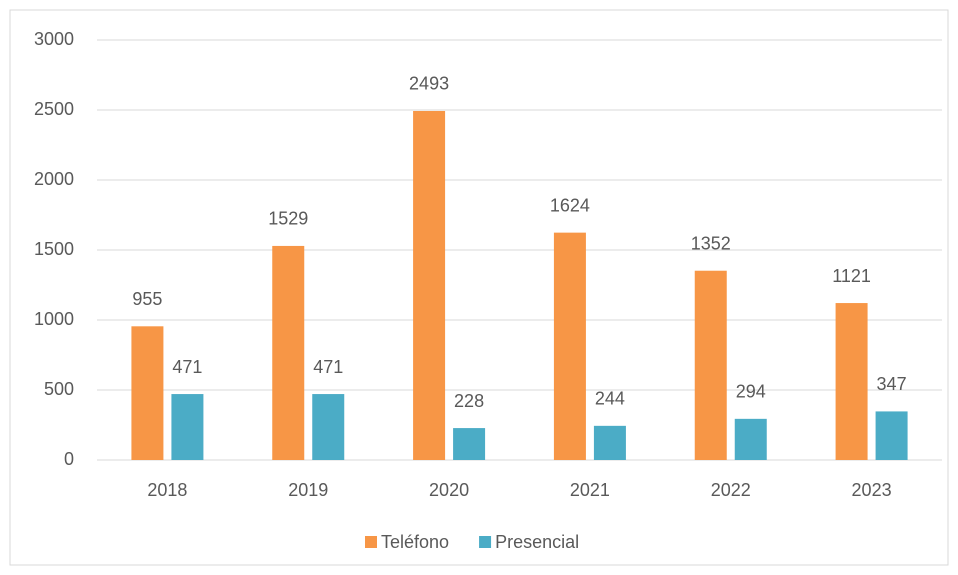 The height and width of the screenshot is (575, 958). Describe the element at coordinates (54, 249) in the screenshot. I see `y-tick-label: 1500` at that location.